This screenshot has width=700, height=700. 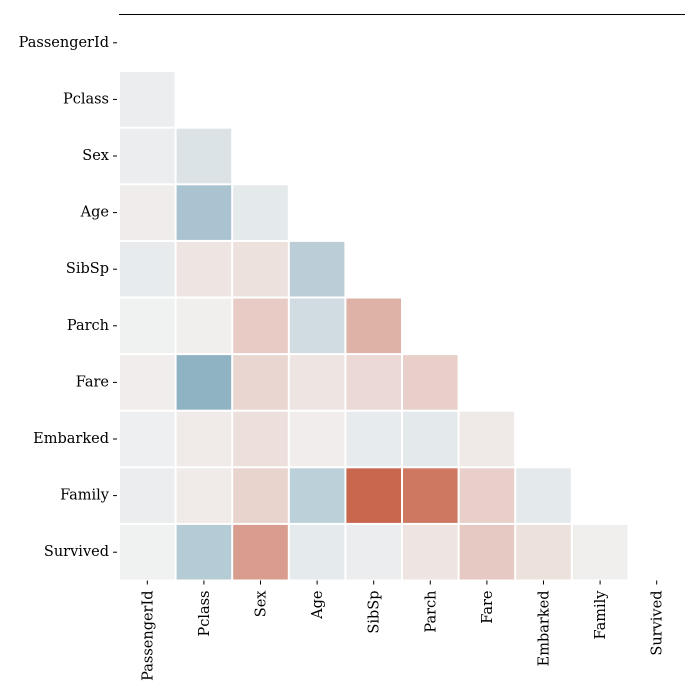 What do you see at coordinates (430, 439) in the screenshot?
I see `heatmap-cell-embarked-parch` at bounding box center [430, 439].